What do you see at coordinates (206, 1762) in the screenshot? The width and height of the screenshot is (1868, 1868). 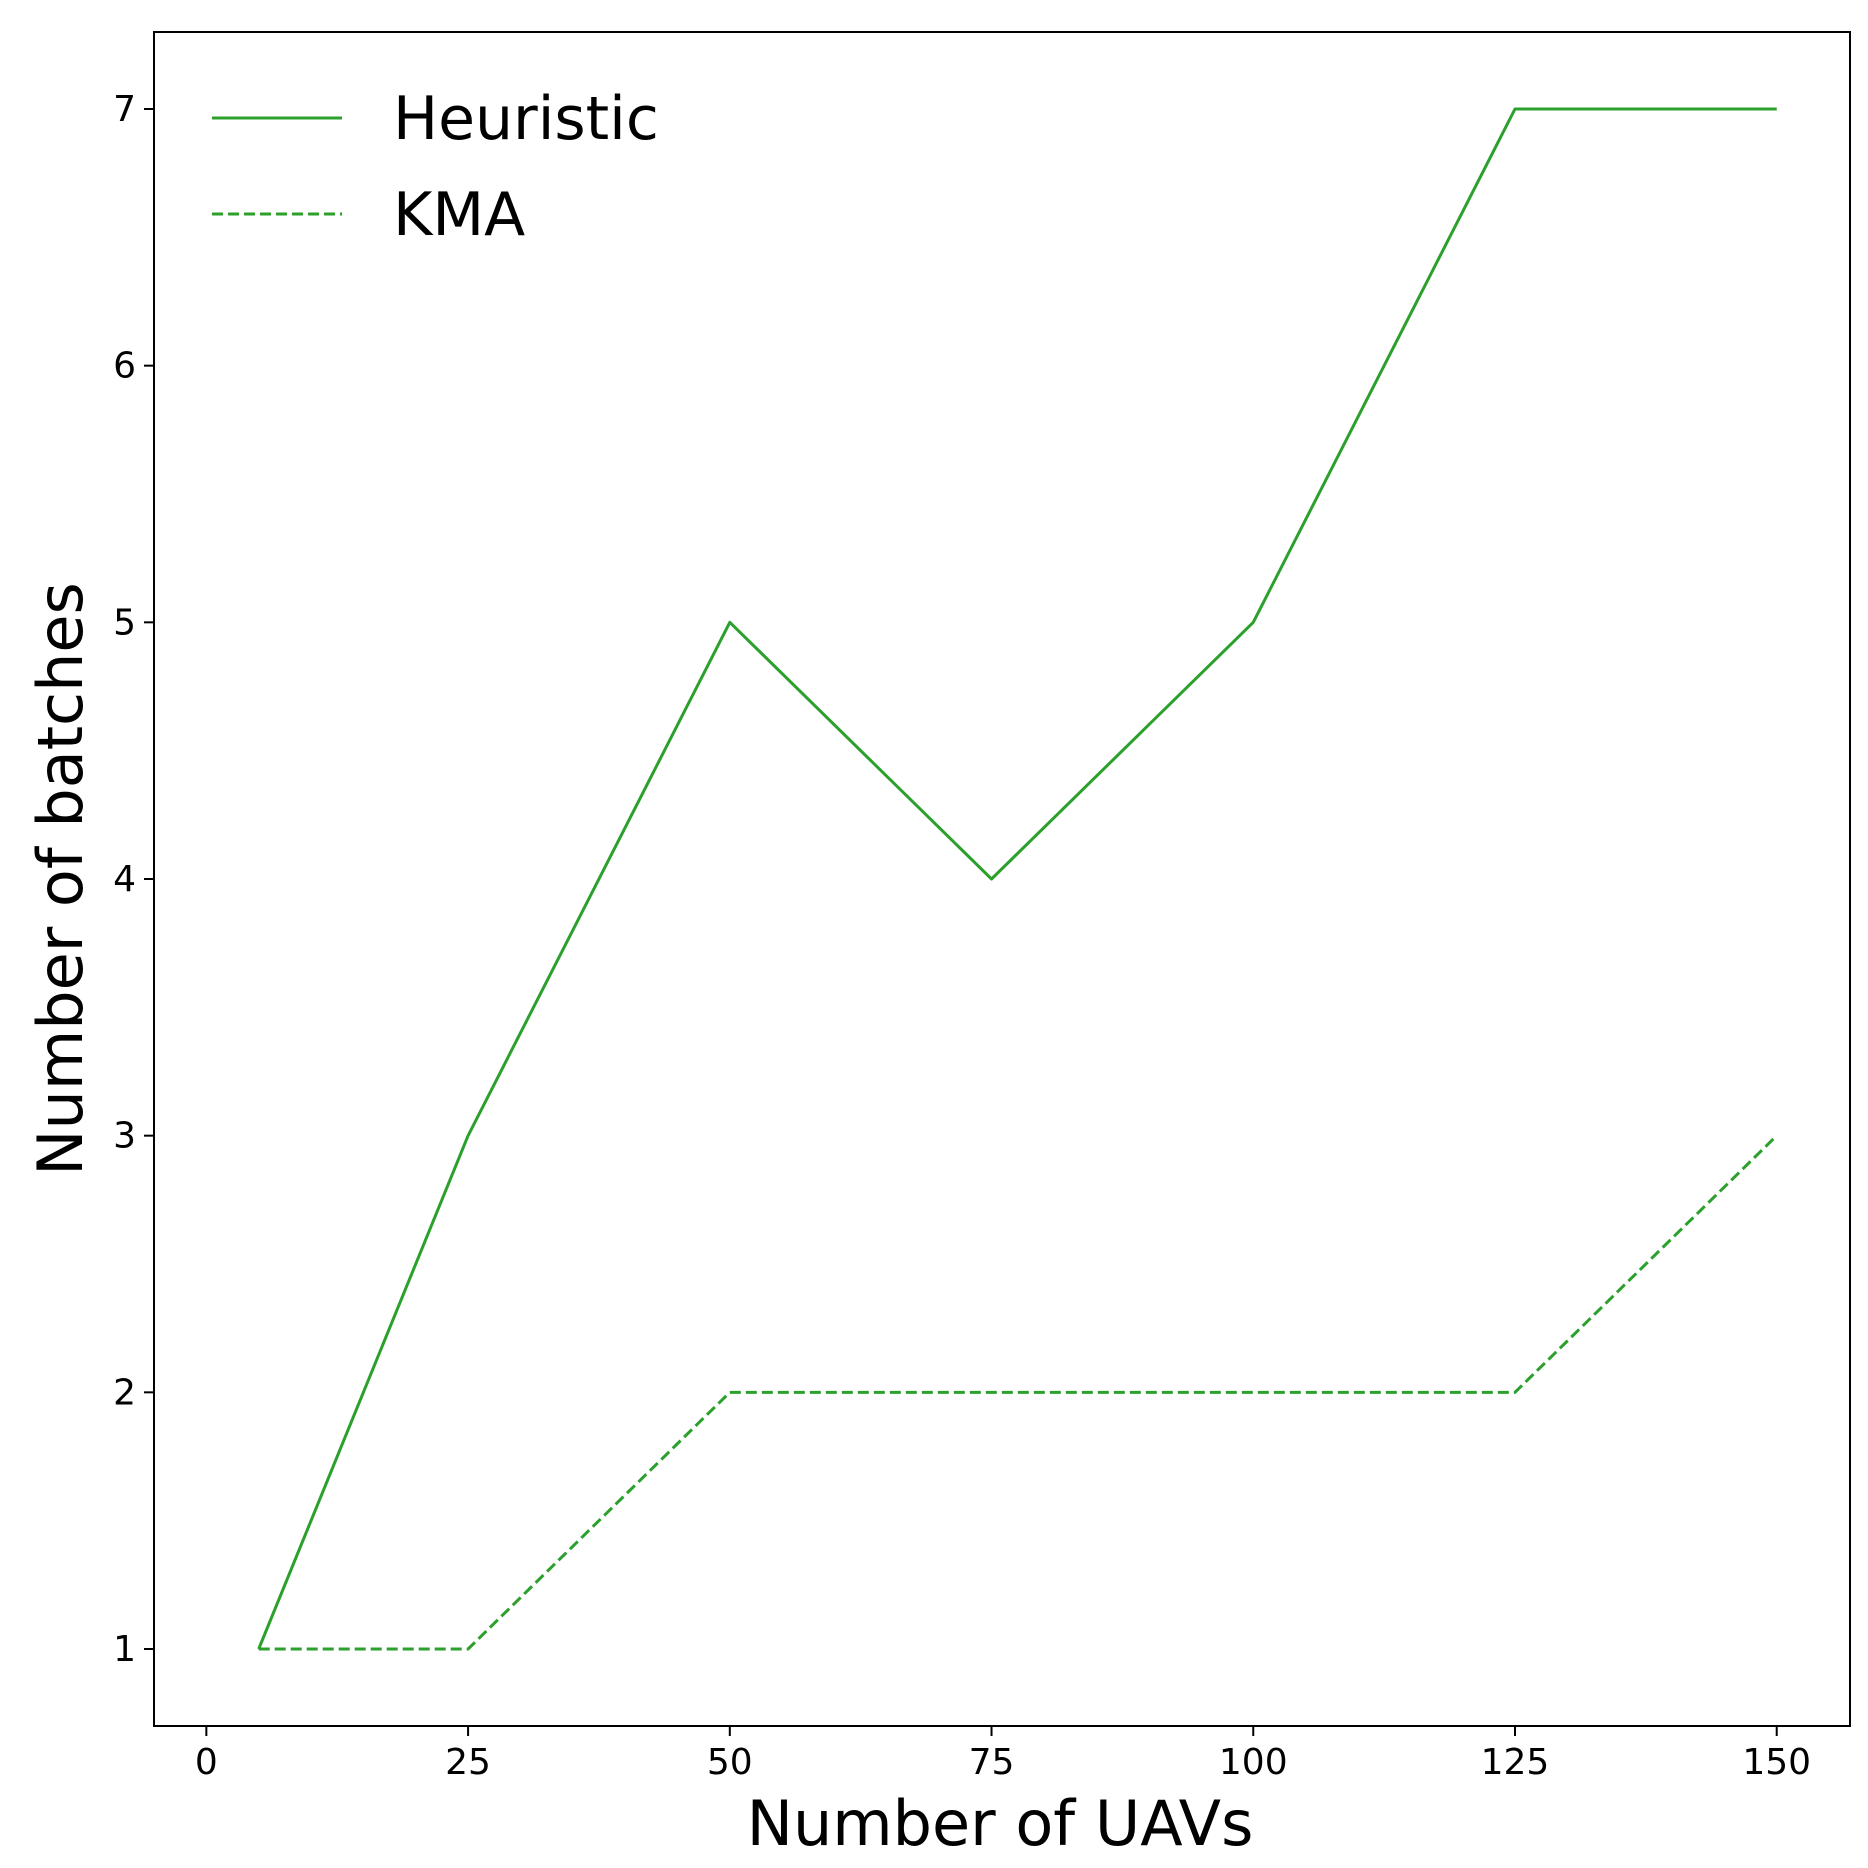 I see `x-tick-label: 0` at bounding box center [206, 1762].